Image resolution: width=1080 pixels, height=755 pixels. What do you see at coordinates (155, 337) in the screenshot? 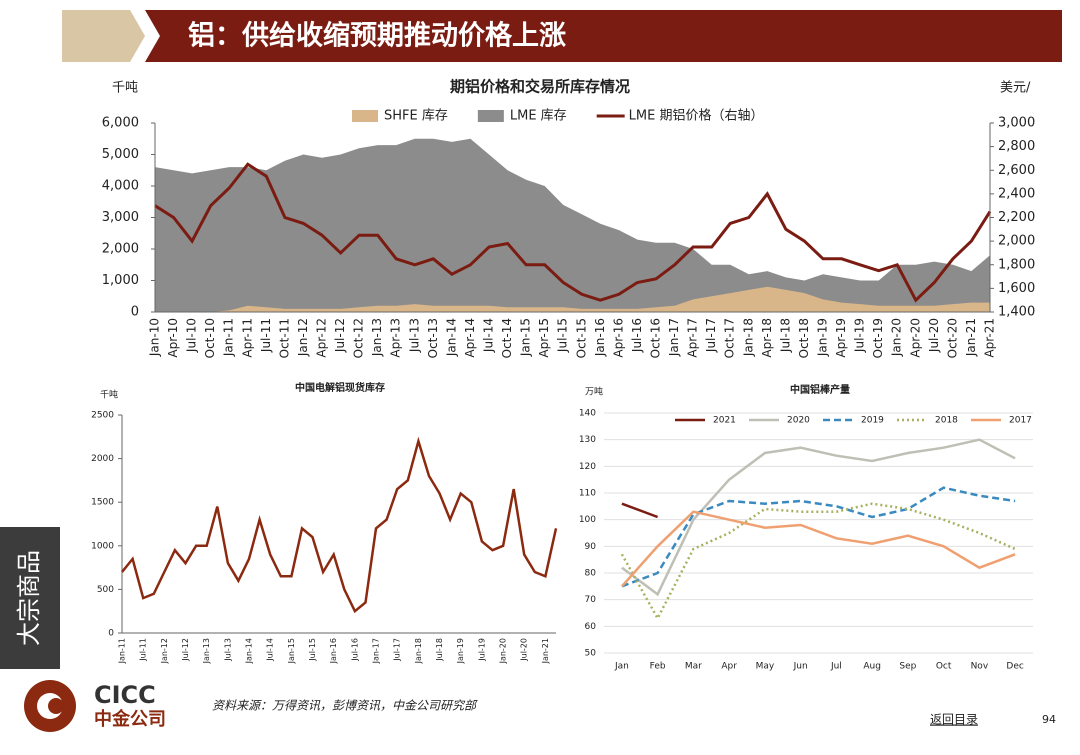
I see `x-tick-label: Jan-10` at bounding box center [155, 337].